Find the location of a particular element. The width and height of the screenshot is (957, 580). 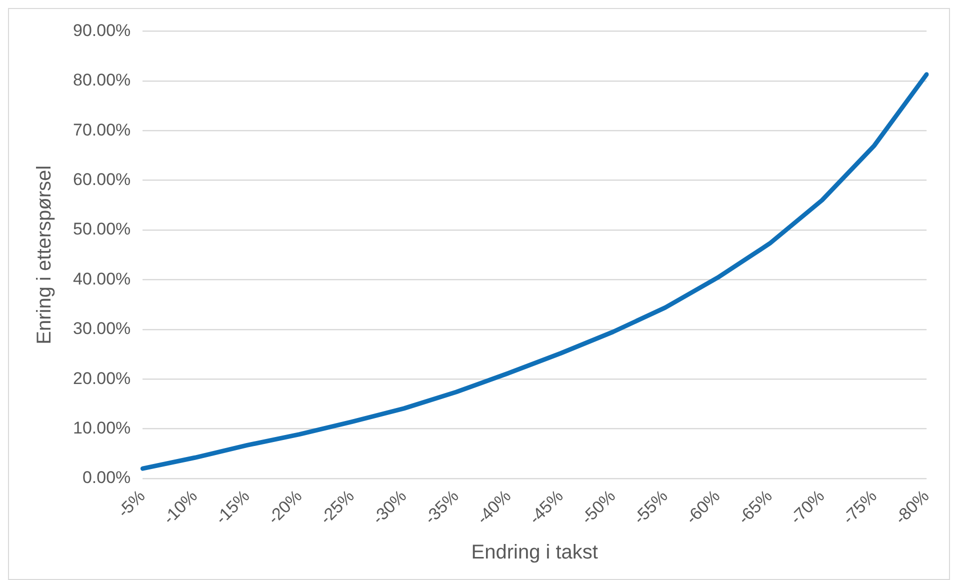

x-tick-label: -5% is located at coordinates (131, 504).